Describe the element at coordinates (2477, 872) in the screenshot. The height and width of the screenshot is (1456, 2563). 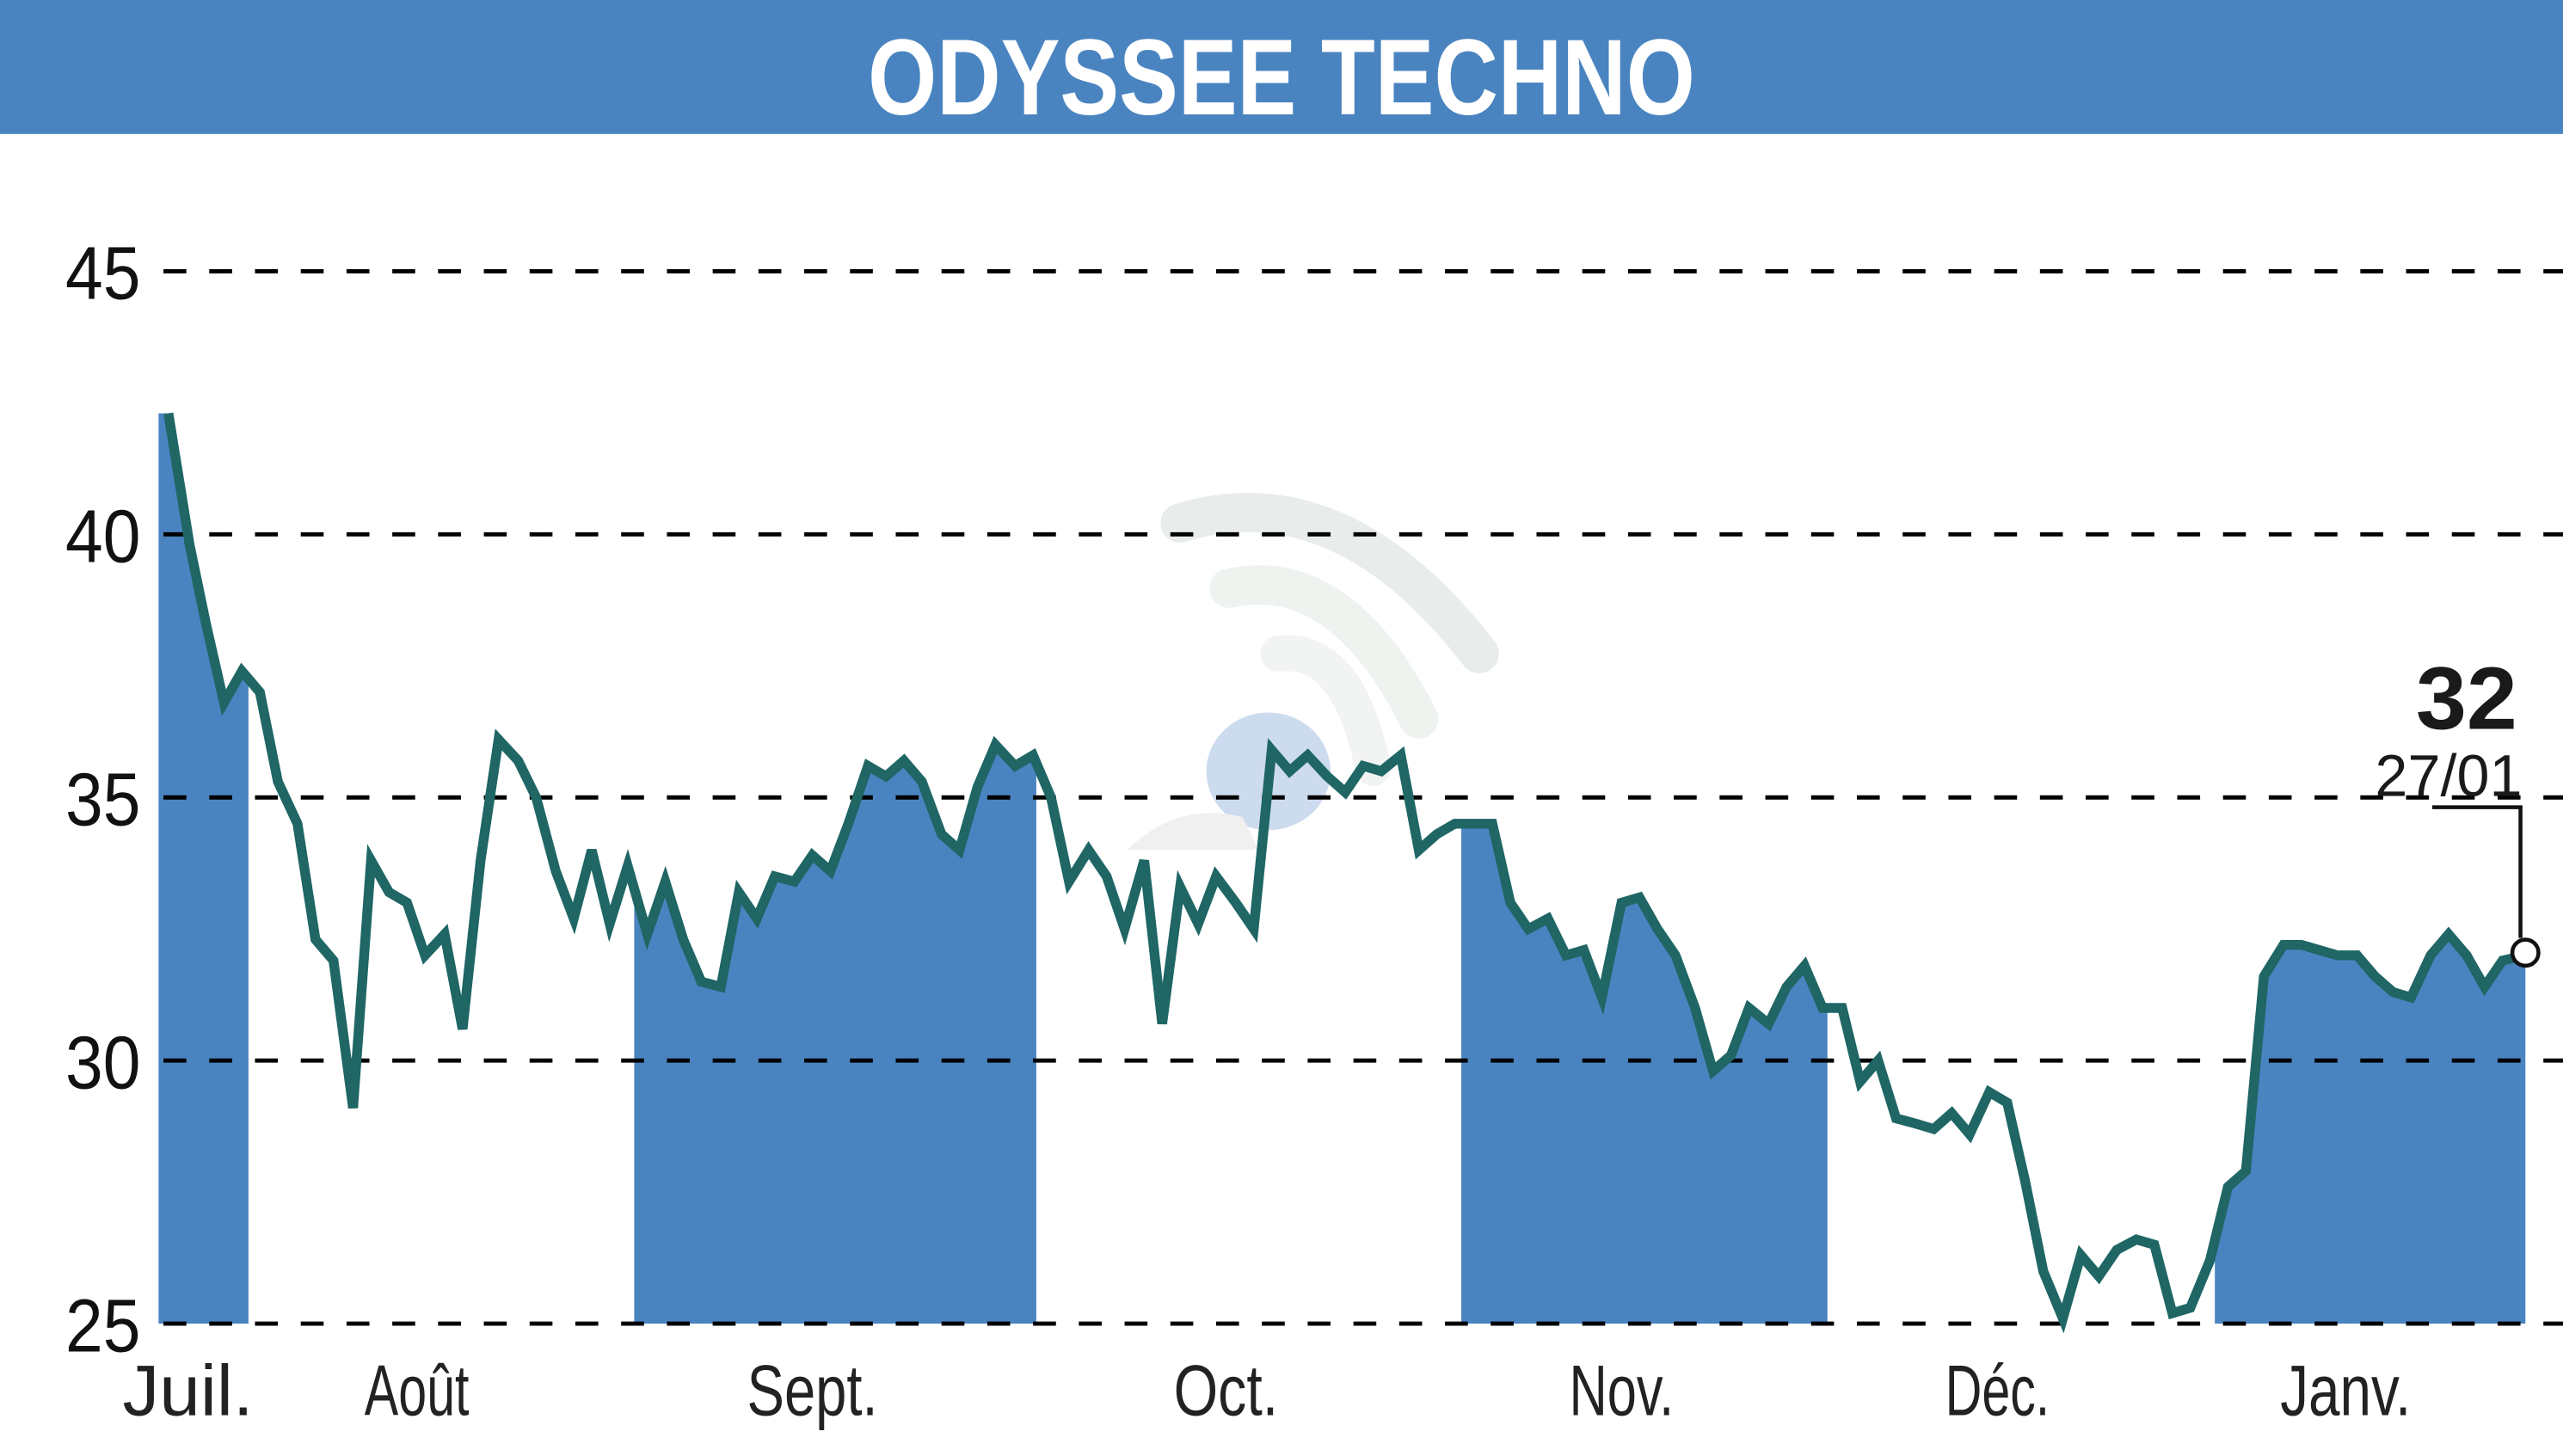
I see `callout-leader` at that location.